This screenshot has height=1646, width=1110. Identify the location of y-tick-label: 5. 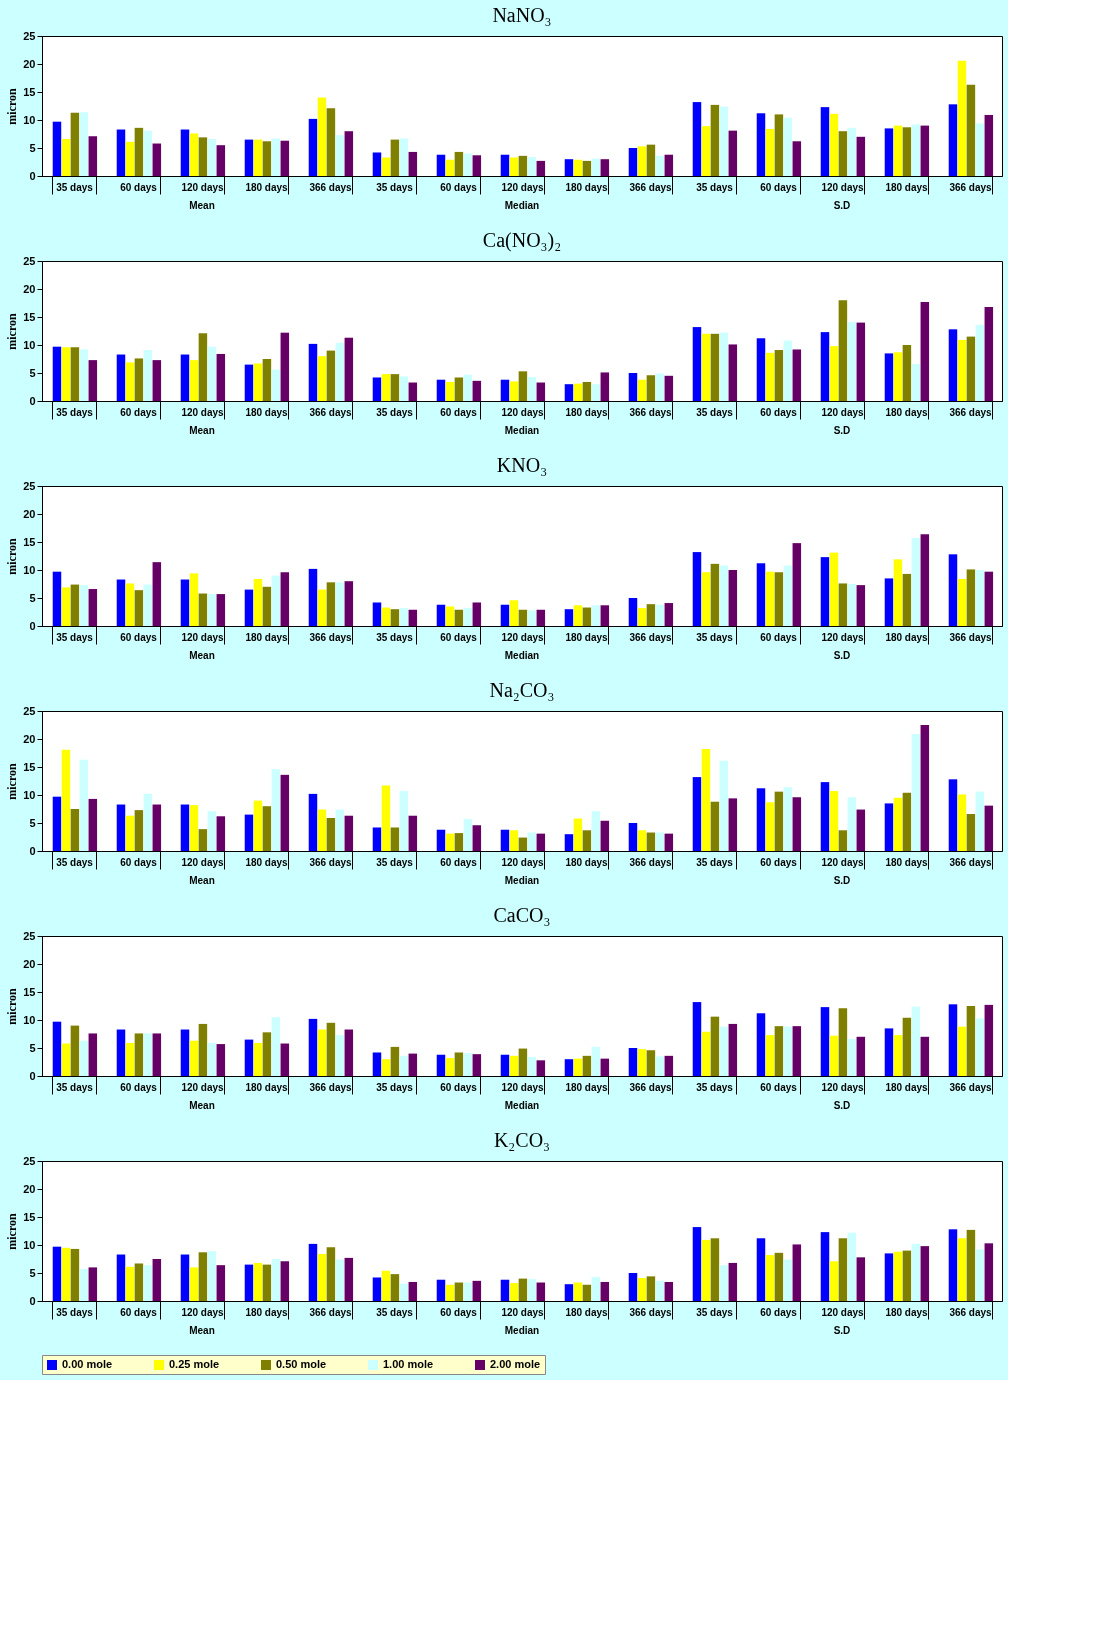
(32, 1272).